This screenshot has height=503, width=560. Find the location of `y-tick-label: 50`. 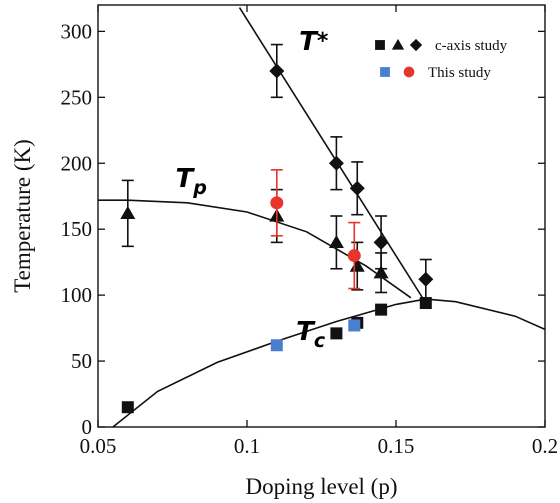

y-tick-label: 50 is located at coordinates (81, 361).